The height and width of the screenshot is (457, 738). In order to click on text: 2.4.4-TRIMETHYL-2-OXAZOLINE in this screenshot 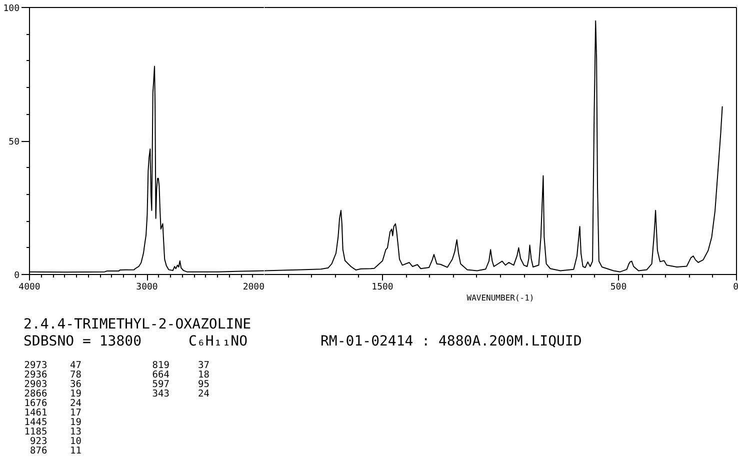, I will do `click(138, 324)`.